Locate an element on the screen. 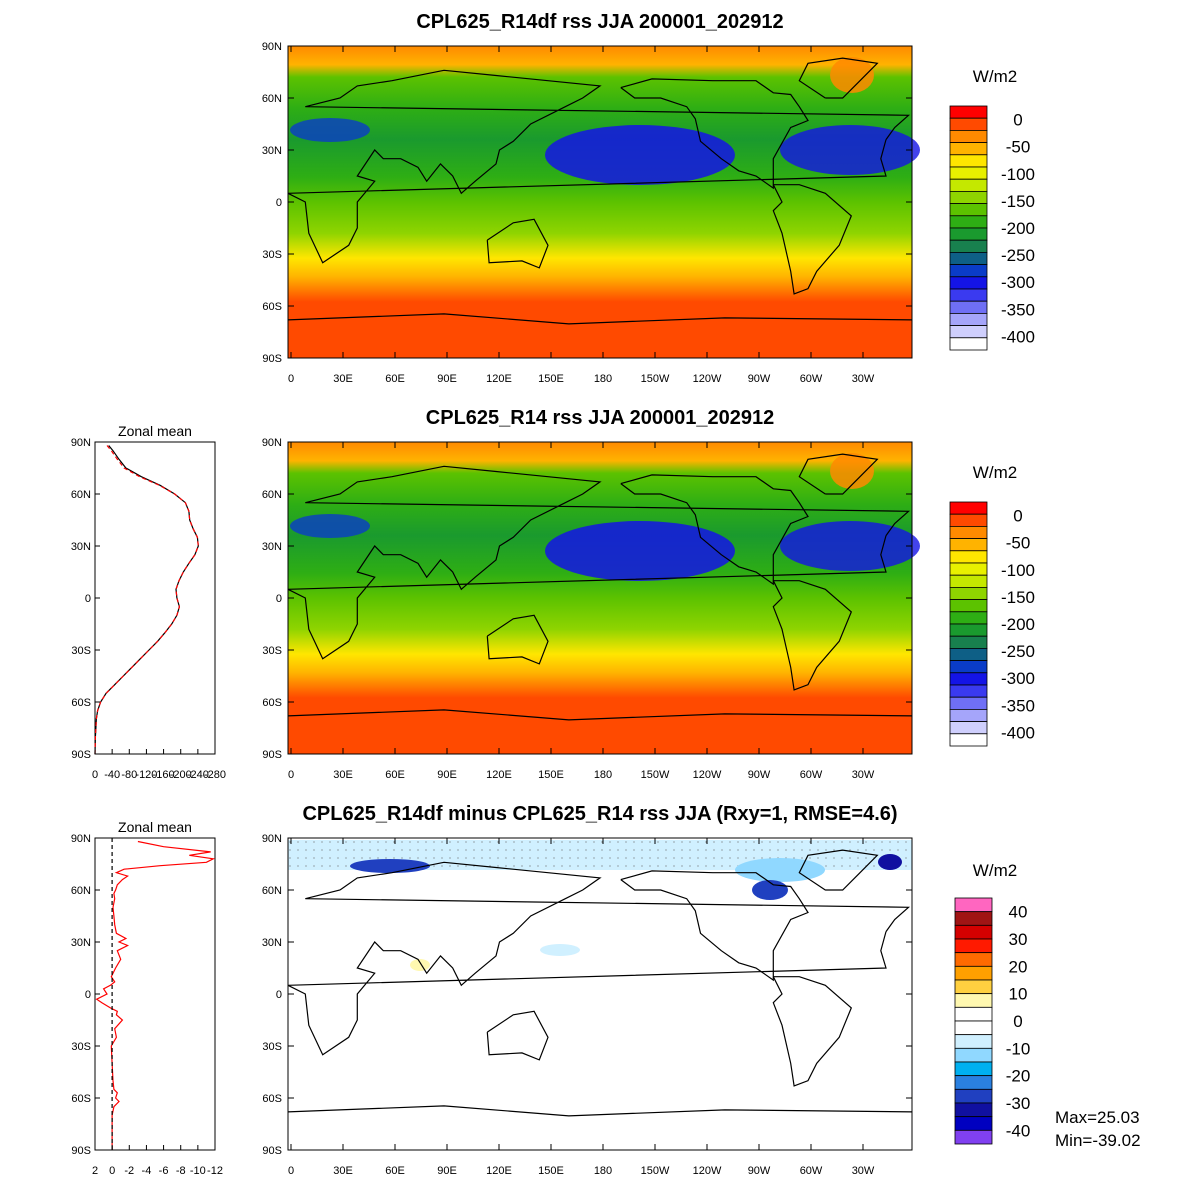 This screenshot has height=1200, width=1200. colorbar-label: -100 is located at coordinates (1018, 174).